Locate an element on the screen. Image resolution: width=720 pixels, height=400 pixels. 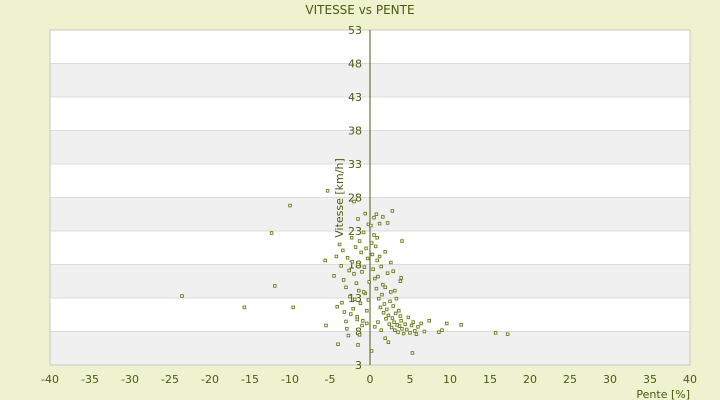
y-axis-label: Vitesse [km/h] is located at coordinates (339, 198).